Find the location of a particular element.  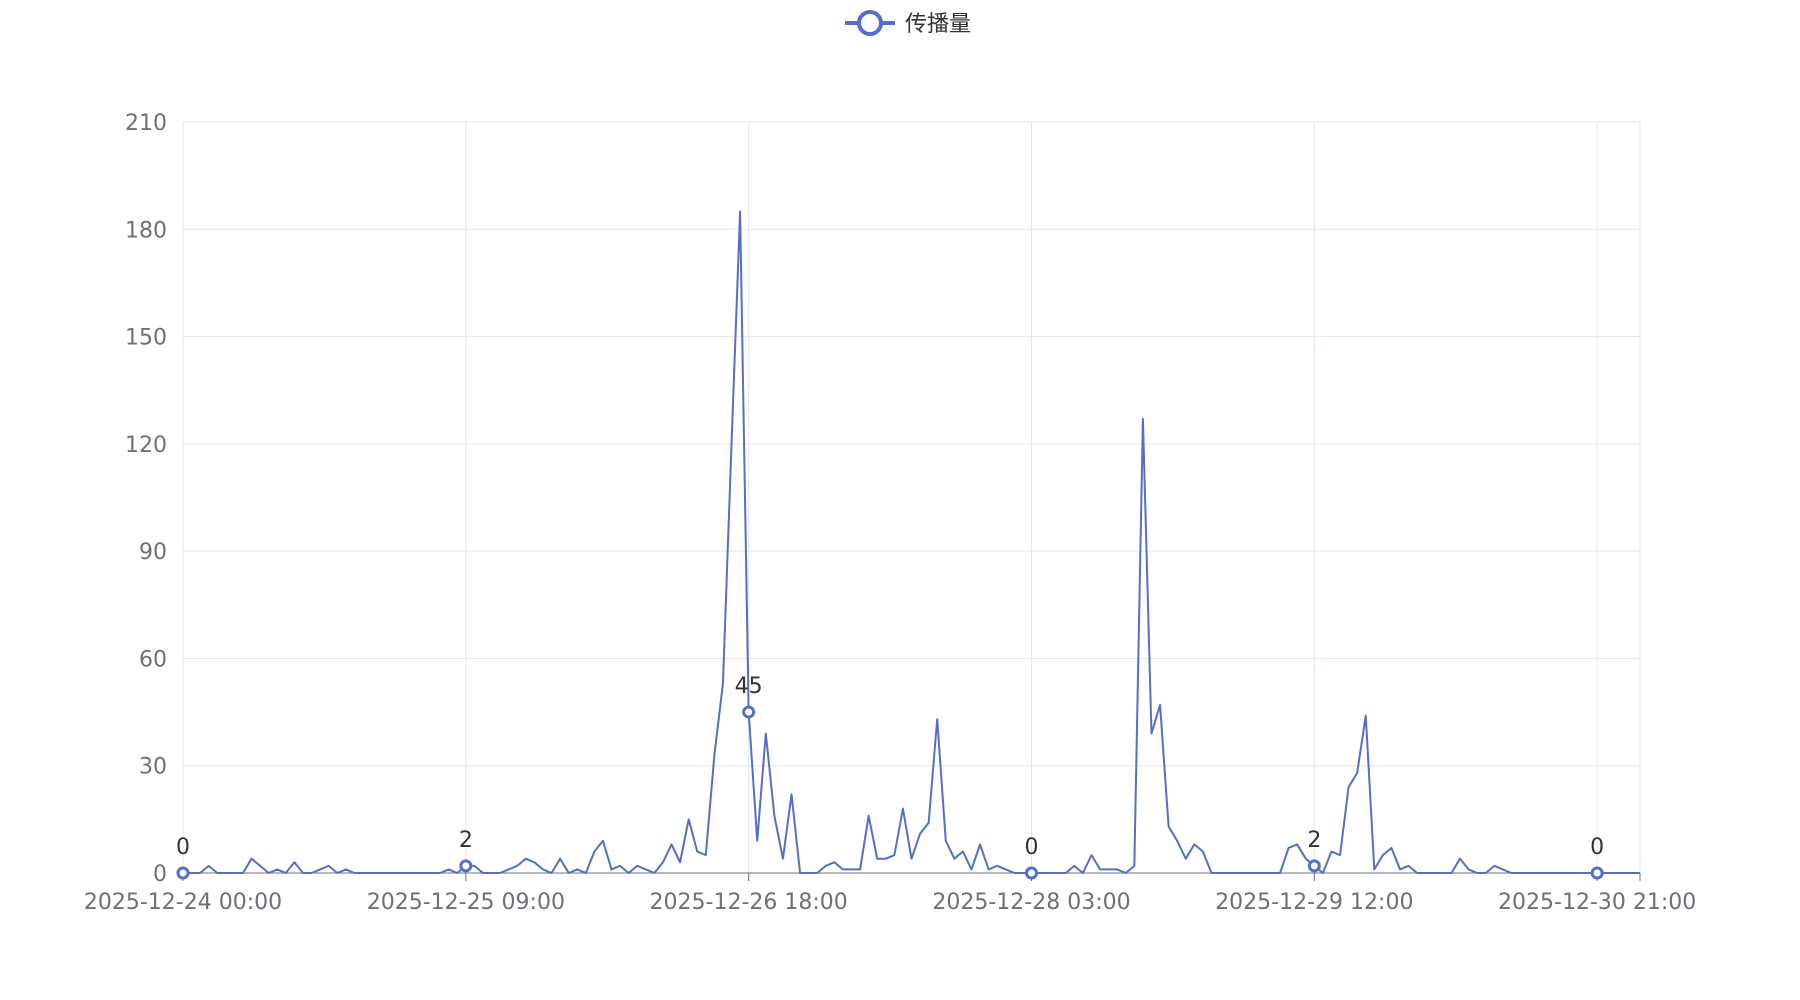

y-tick-label: 60 is located at coordinates (153, 659).